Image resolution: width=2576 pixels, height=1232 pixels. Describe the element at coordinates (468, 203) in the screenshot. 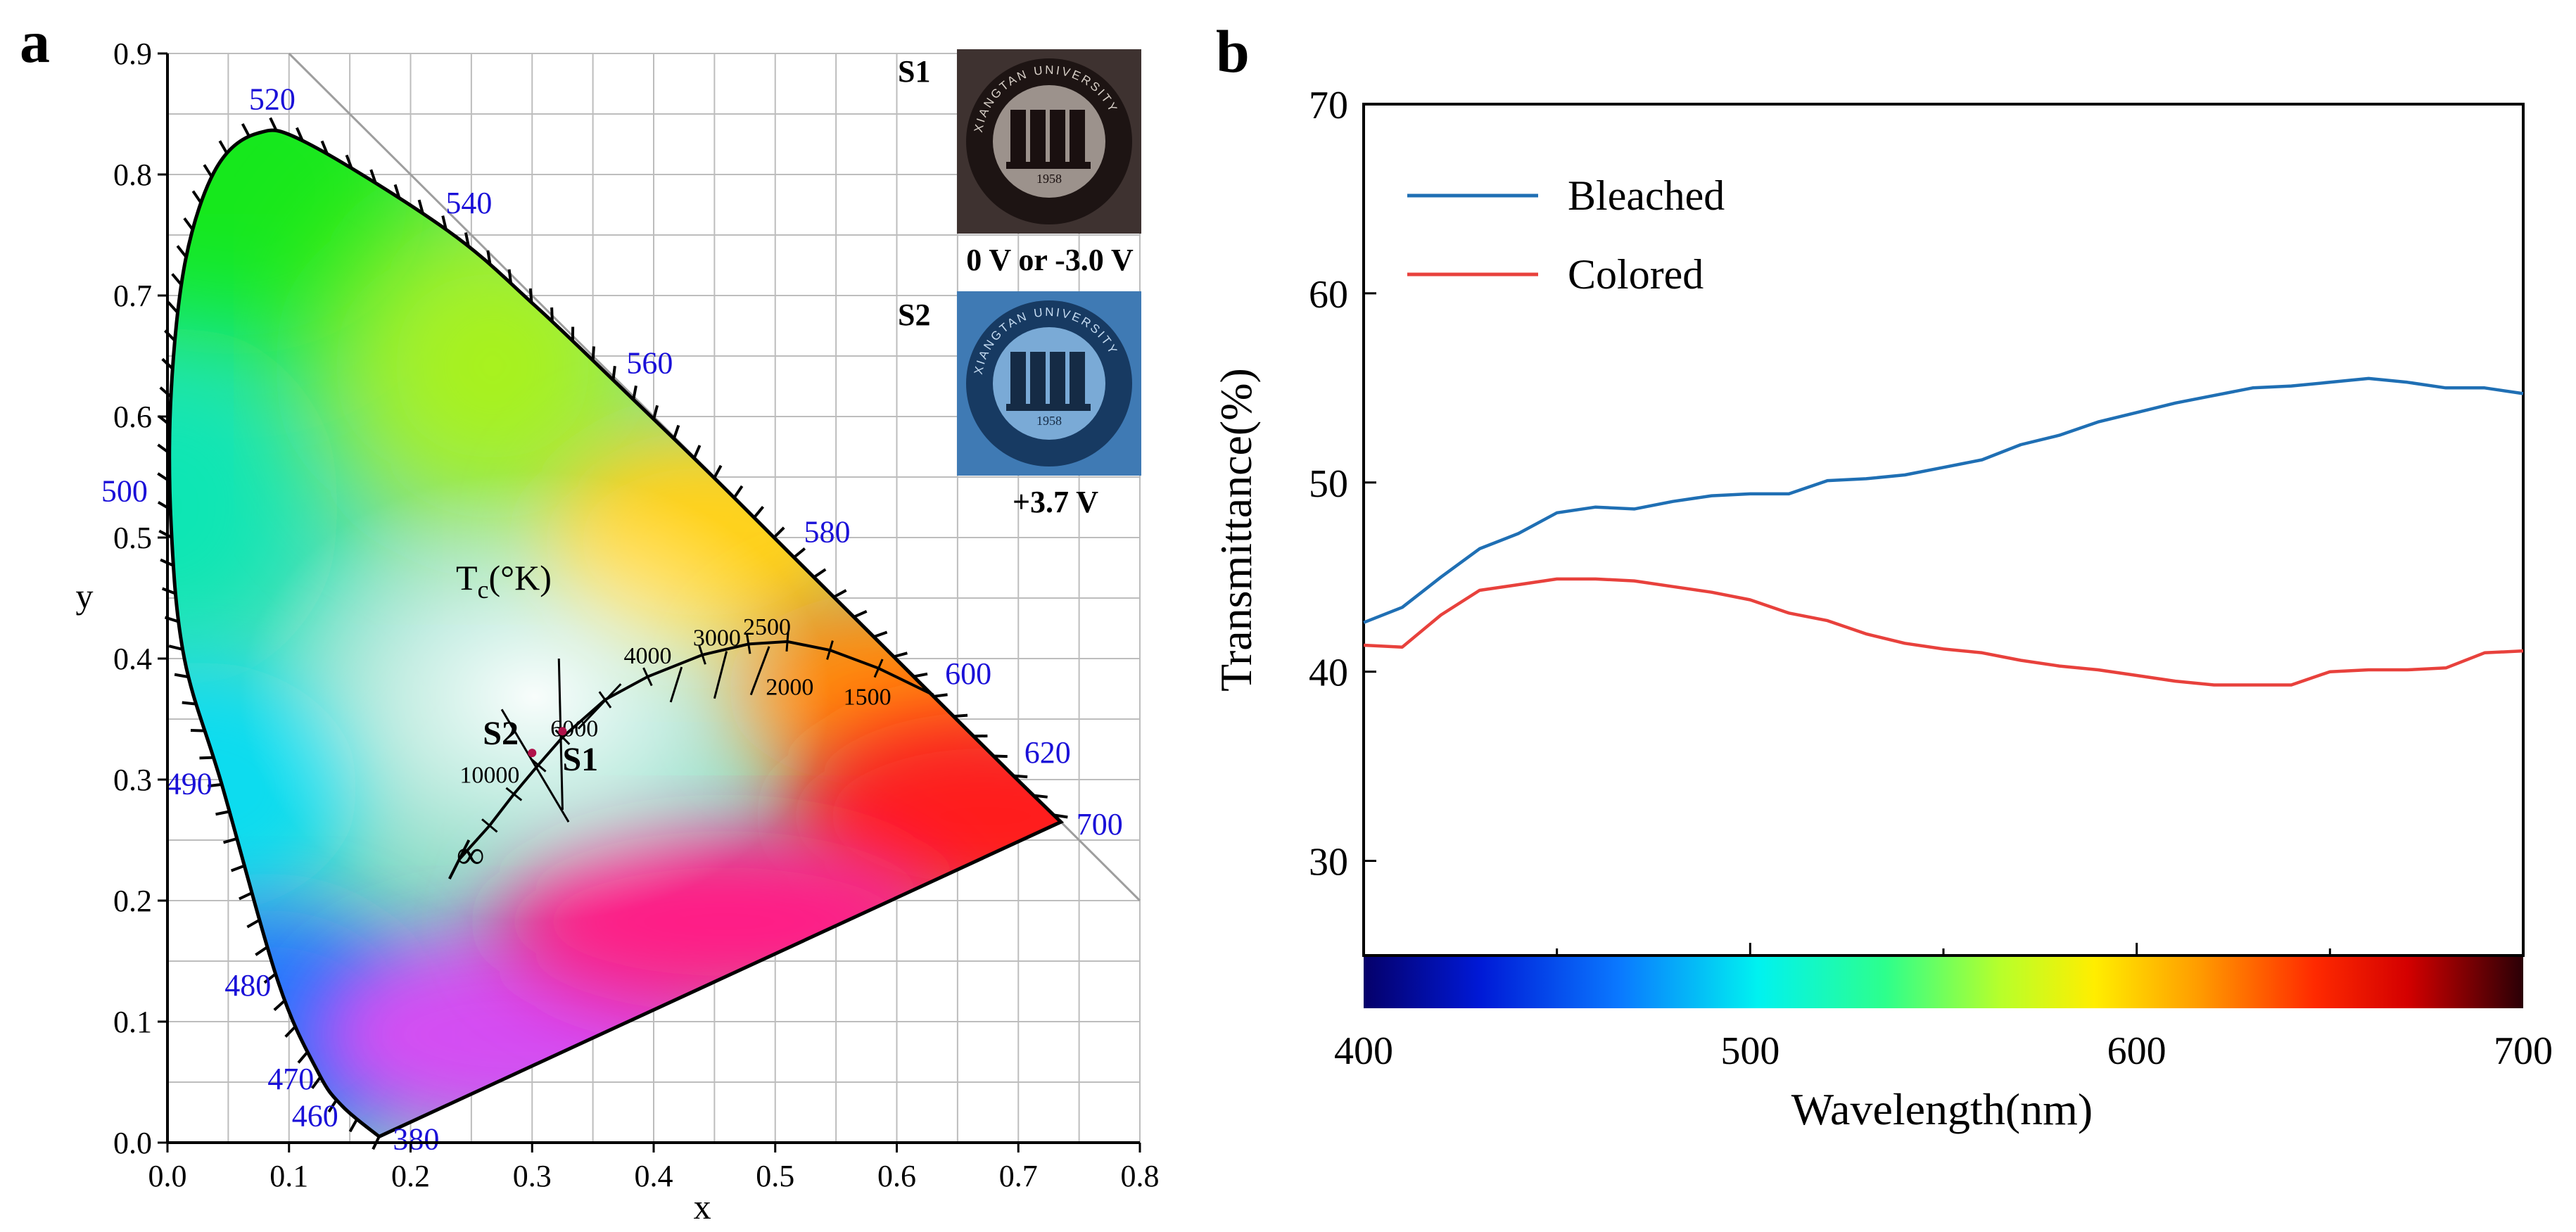

I see `wavelength-label-540: 540` at that location.